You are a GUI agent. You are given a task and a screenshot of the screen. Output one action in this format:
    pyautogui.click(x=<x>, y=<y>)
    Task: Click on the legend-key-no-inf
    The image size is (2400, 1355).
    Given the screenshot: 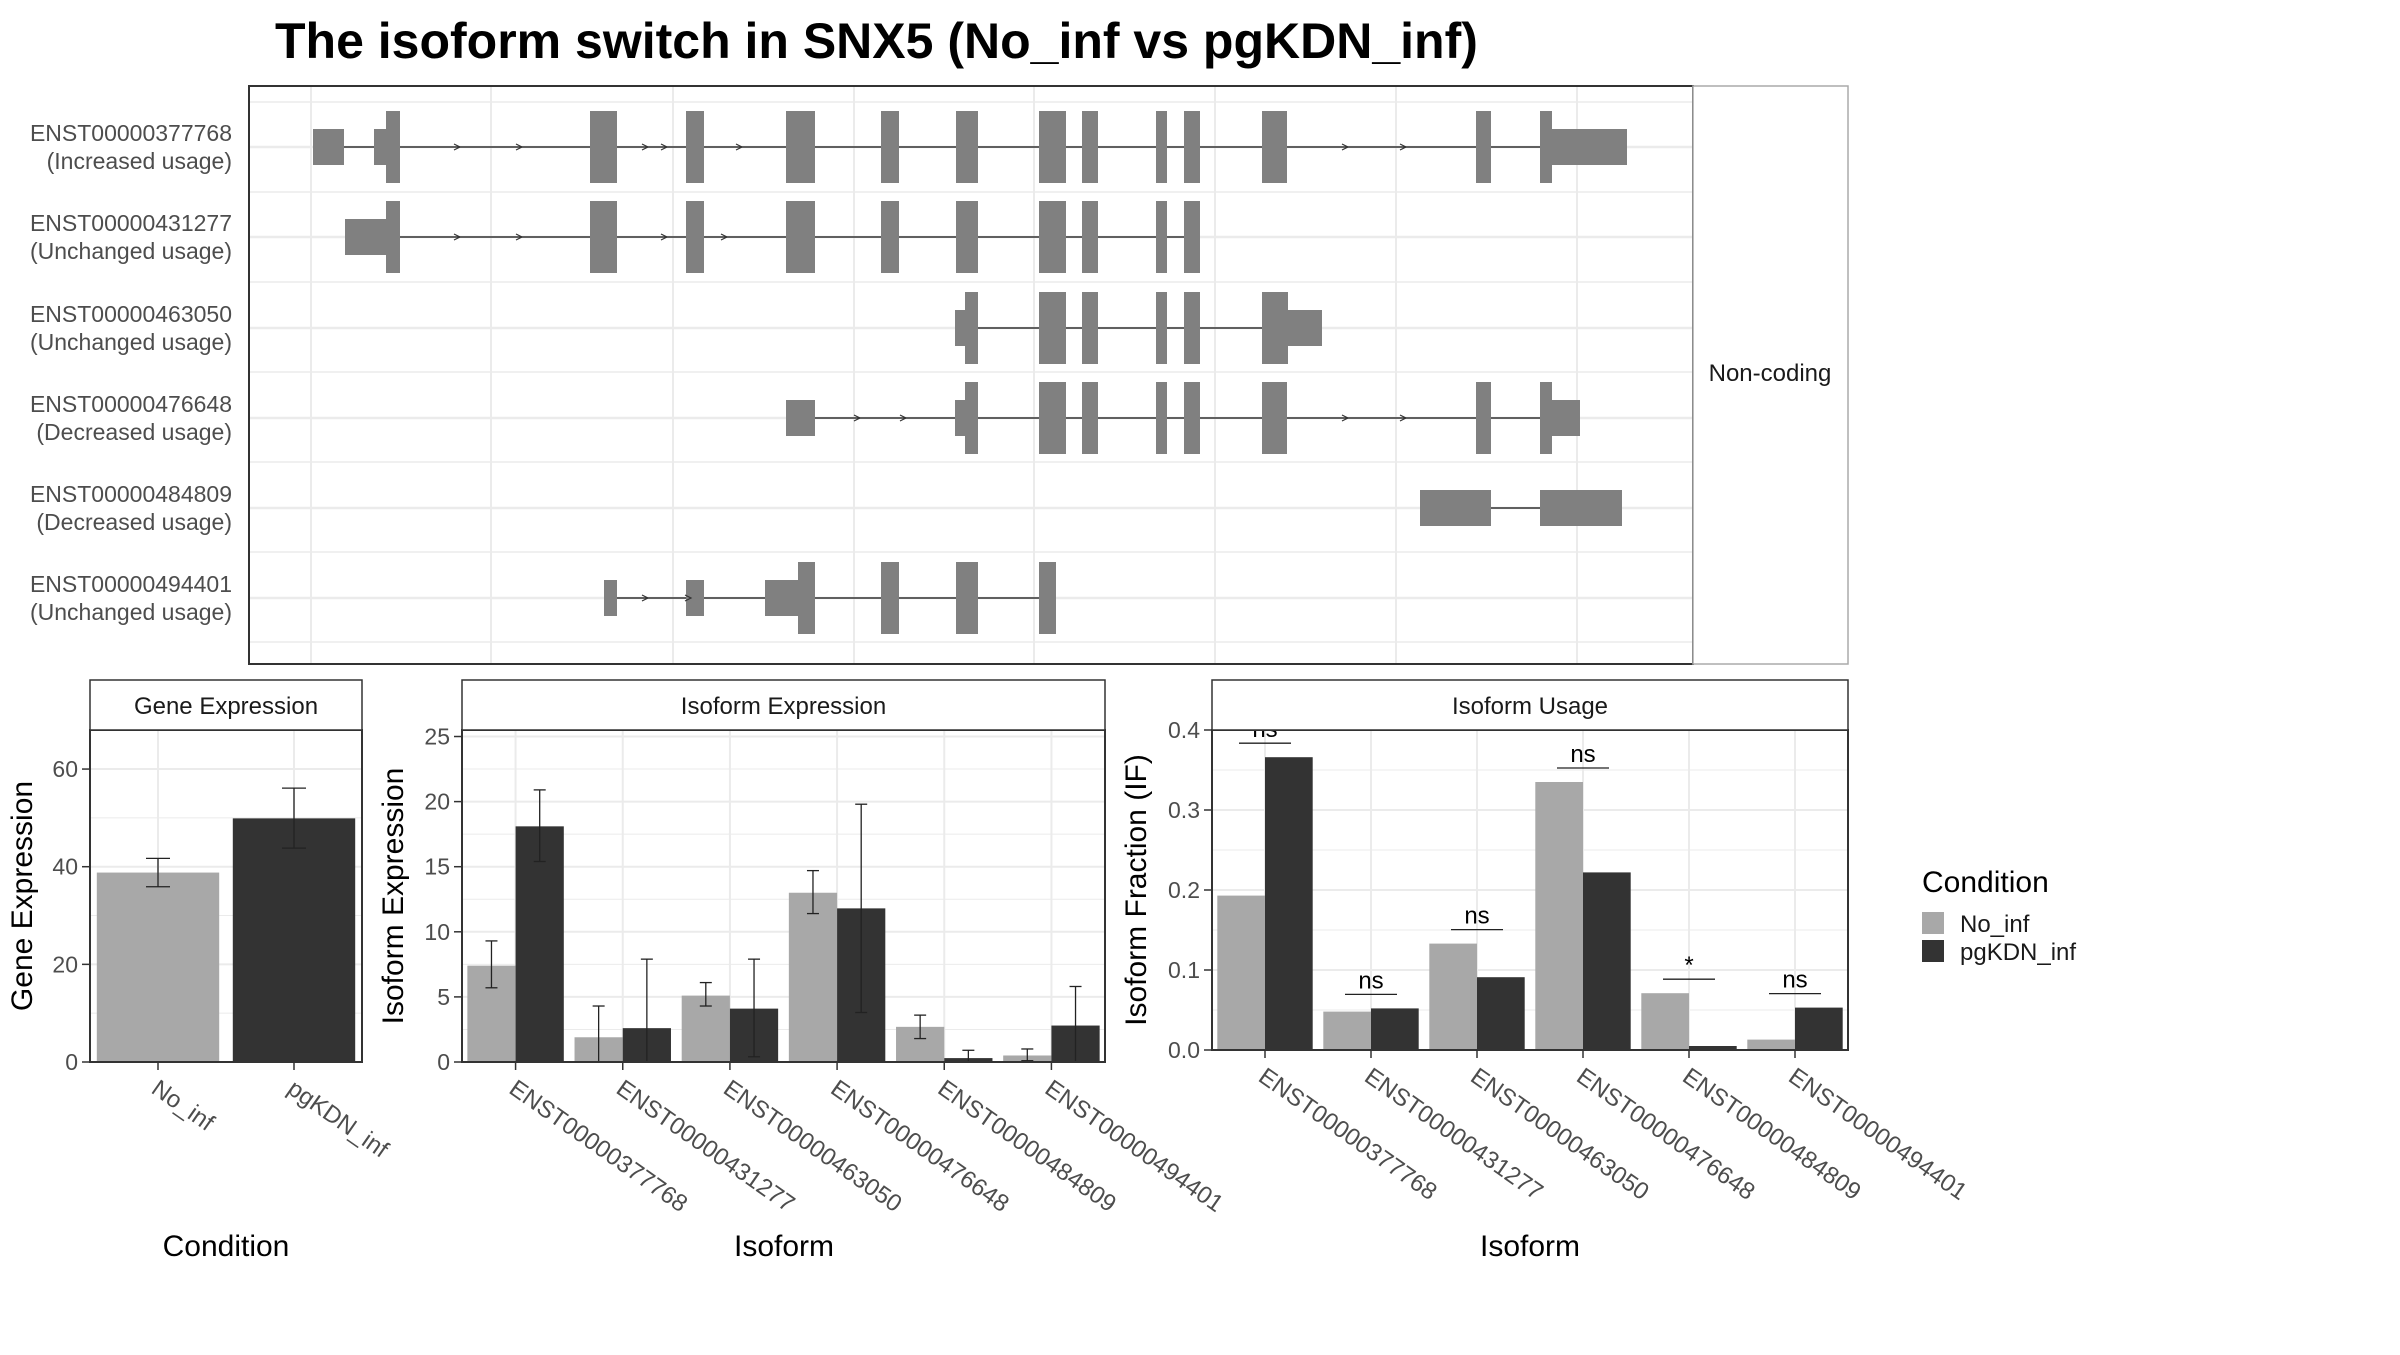 What is the action you would take?
    pyautogui.click(x=1933, y=923)
    